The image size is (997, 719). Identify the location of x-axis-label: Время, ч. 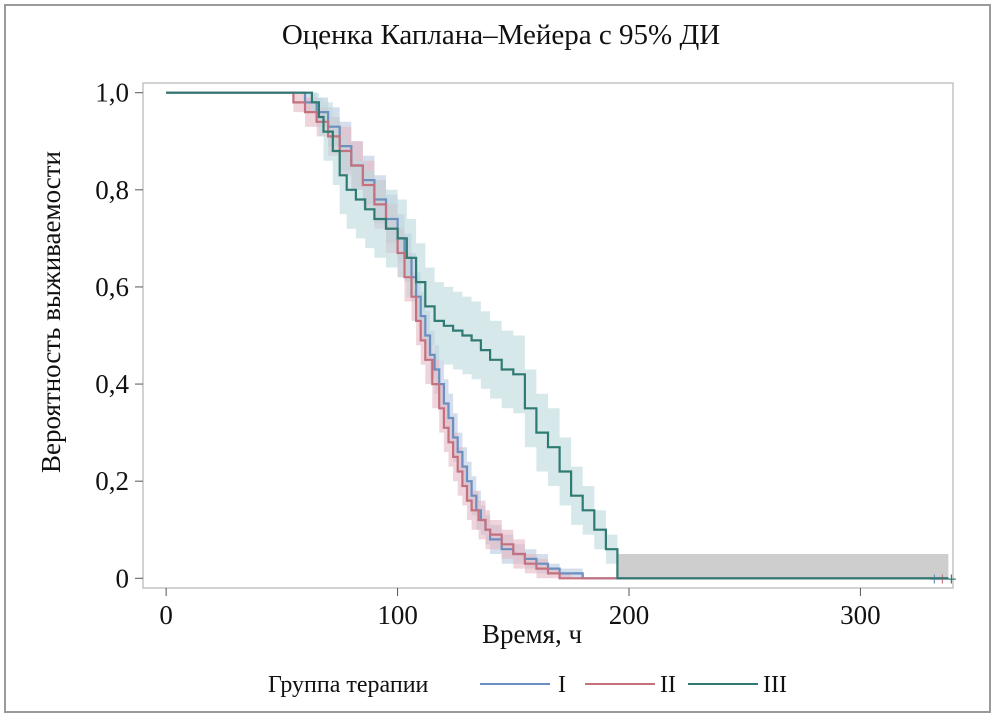
(532, 634).